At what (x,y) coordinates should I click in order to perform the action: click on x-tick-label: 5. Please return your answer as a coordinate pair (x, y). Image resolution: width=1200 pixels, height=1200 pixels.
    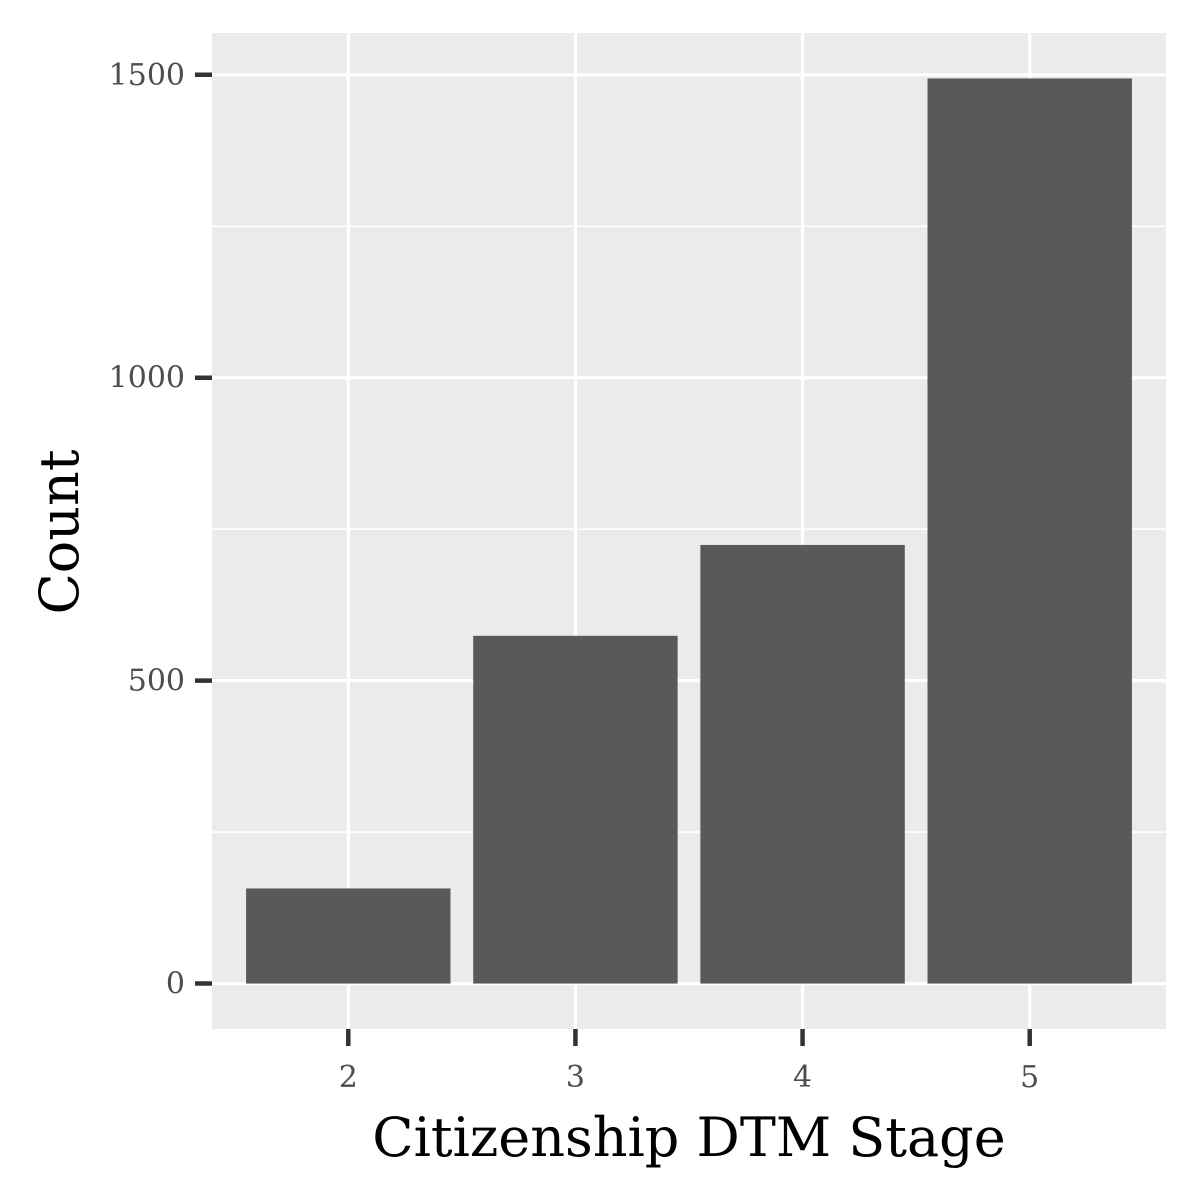
    Looking at the image, I should click on (1029, 1077).